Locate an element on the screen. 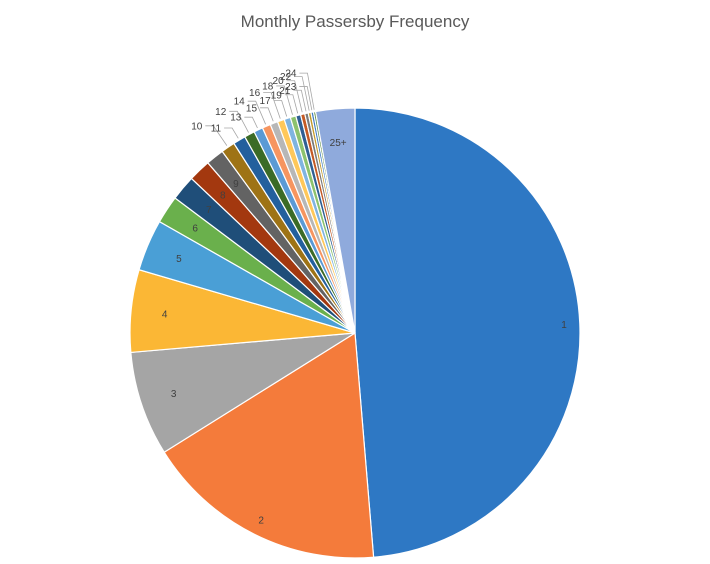 The height and width of the screenshot is (564, 710). slice-label-24: 24 is located at coordinates (291, 74).